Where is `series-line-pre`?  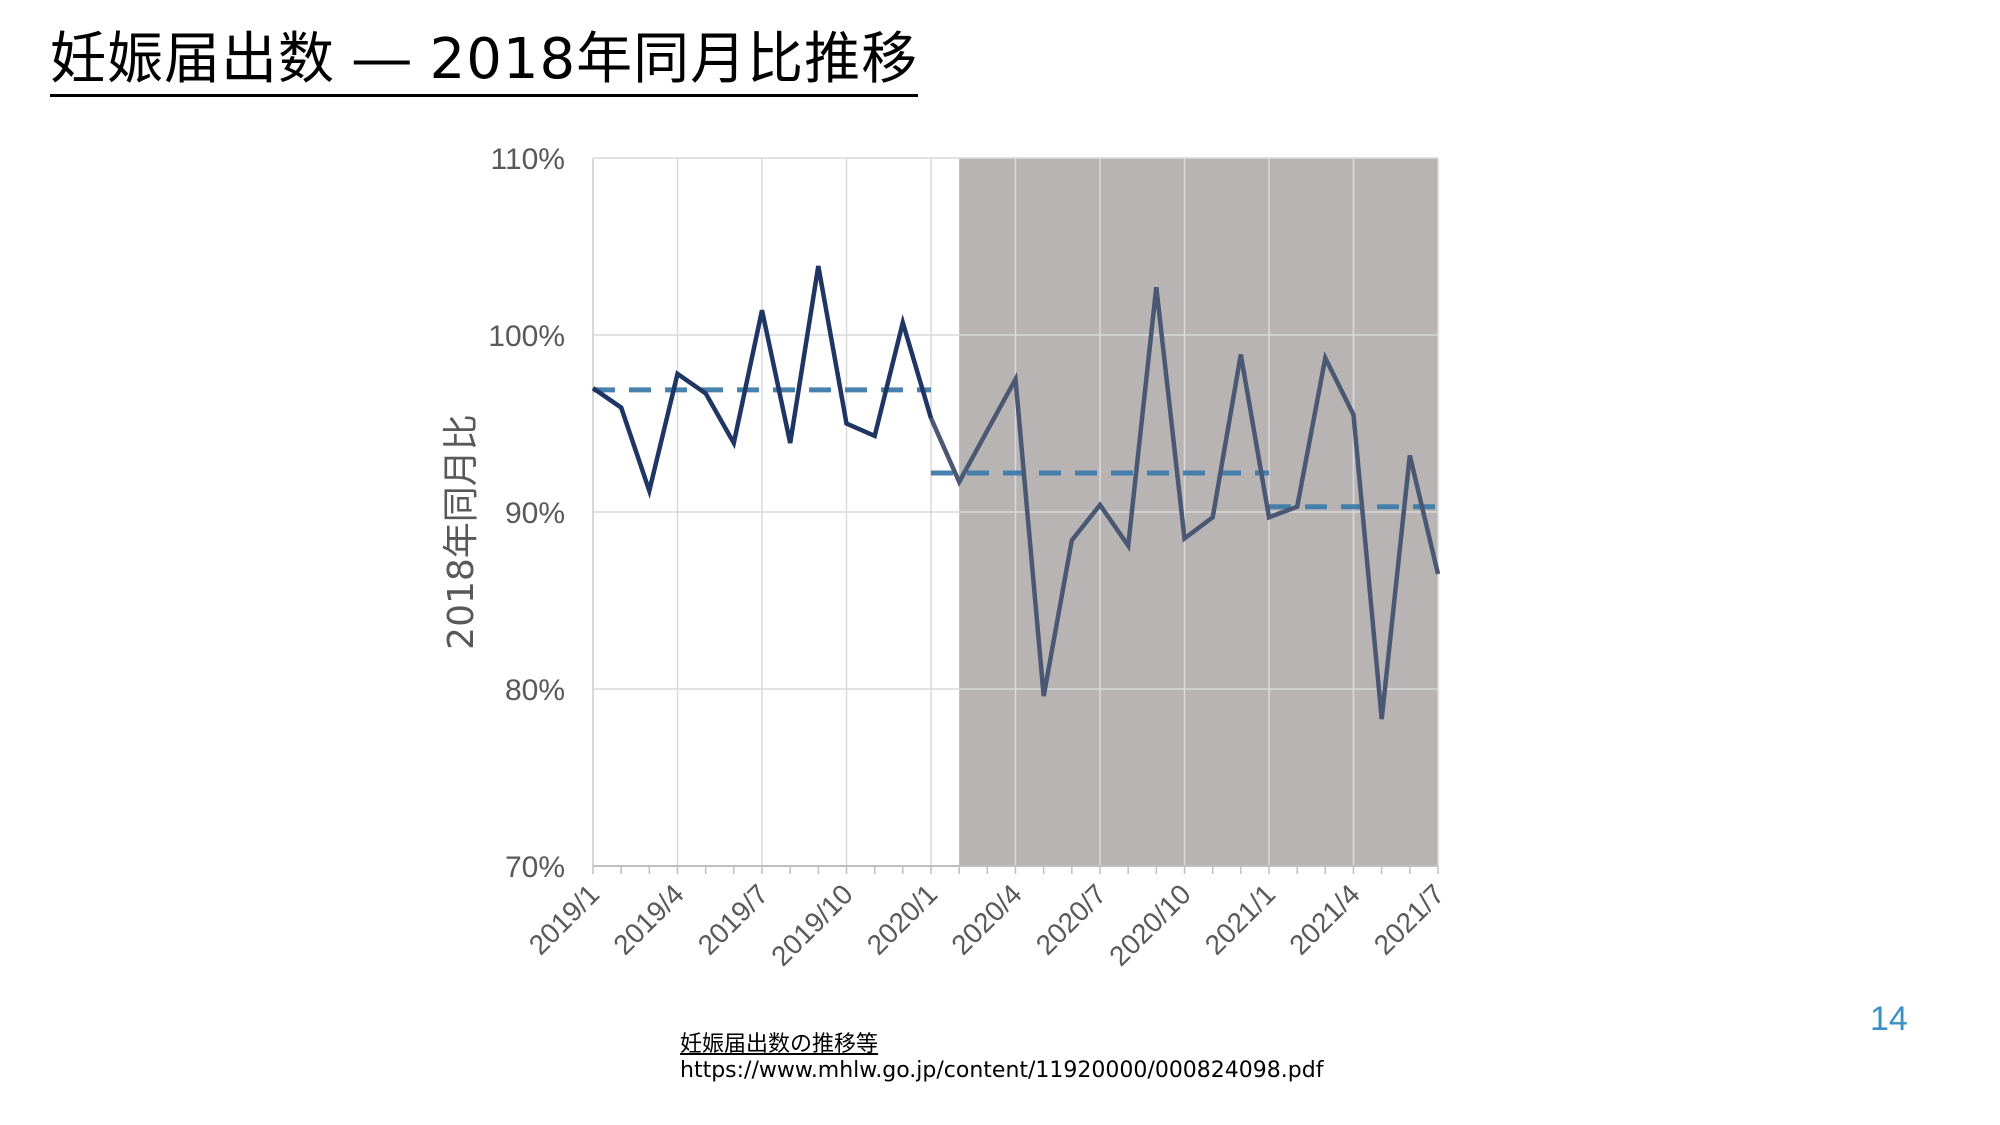
series-line-pre is located at coordinates (762, 382).